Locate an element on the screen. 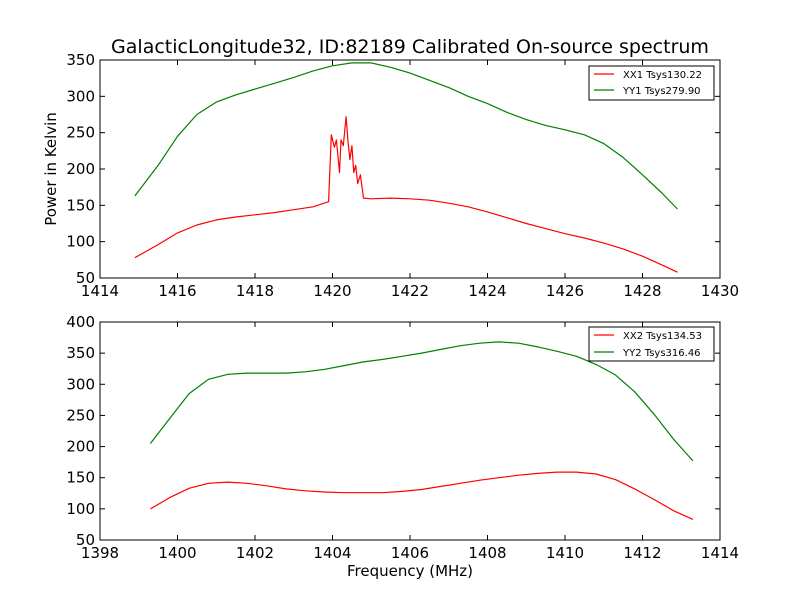 This screenshot has height=600, width=800. bottom-y-tick-label: 250 is located at coordinates (80, 415).